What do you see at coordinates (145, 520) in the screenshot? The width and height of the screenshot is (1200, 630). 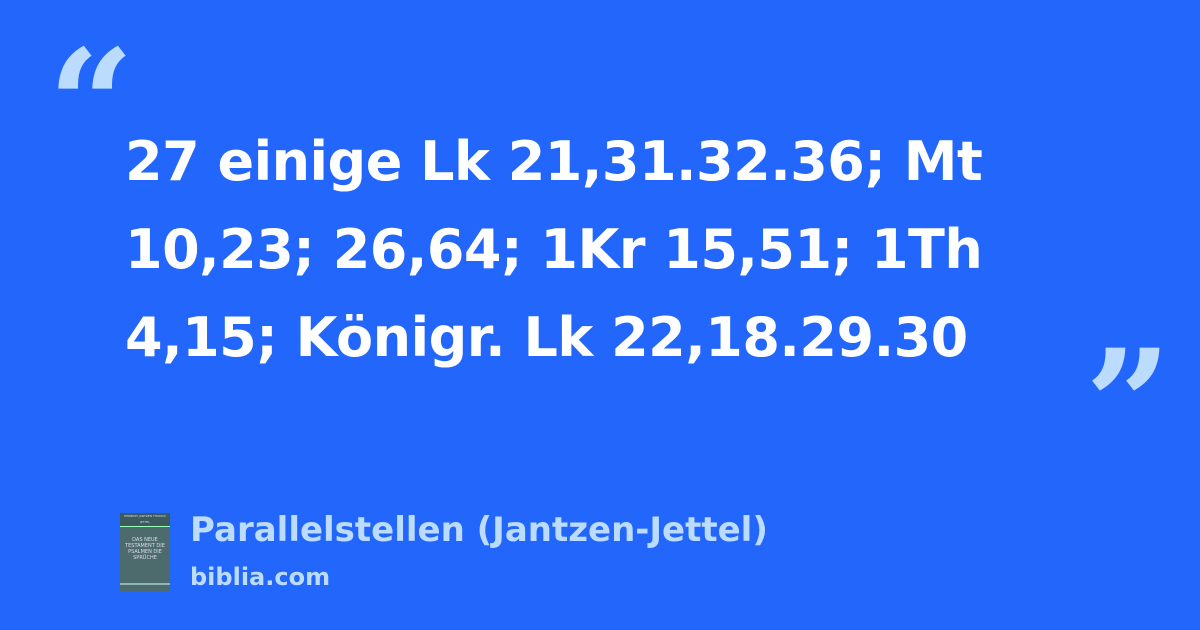 I see `book-cover-authors: HERBERT JANTZEN THOMAS JETTEL` at bounding box center [145, 520].